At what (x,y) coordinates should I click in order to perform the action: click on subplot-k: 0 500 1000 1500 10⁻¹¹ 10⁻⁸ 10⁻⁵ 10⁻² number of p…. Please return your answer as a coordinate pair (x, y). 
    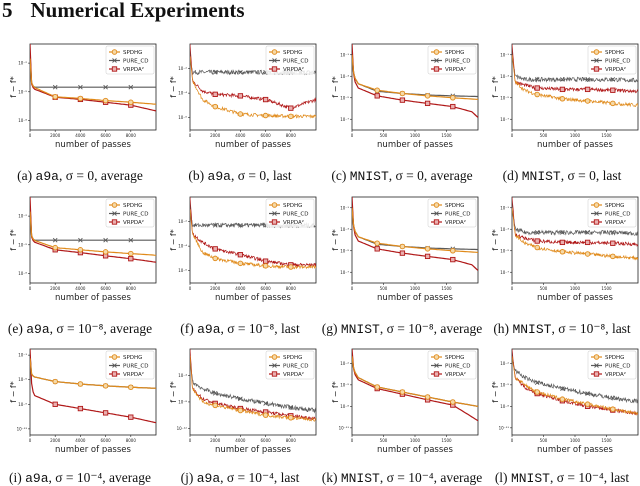
    Looking at the image, I should click on (402, 415).